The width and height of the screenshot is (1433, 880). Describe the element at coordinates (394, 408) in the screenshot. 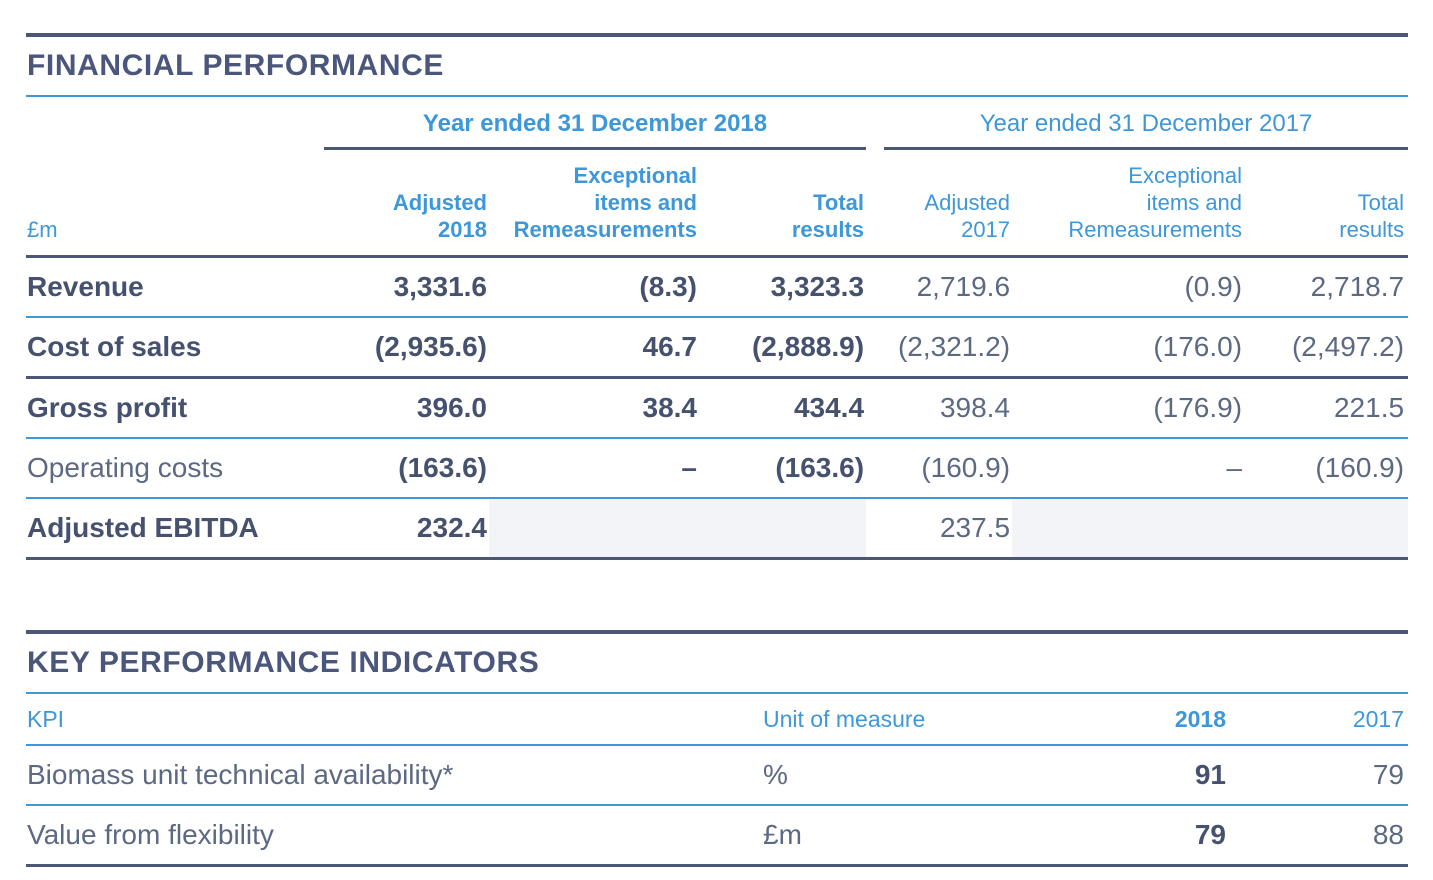

I see `value-cell: 396.0` at that location.